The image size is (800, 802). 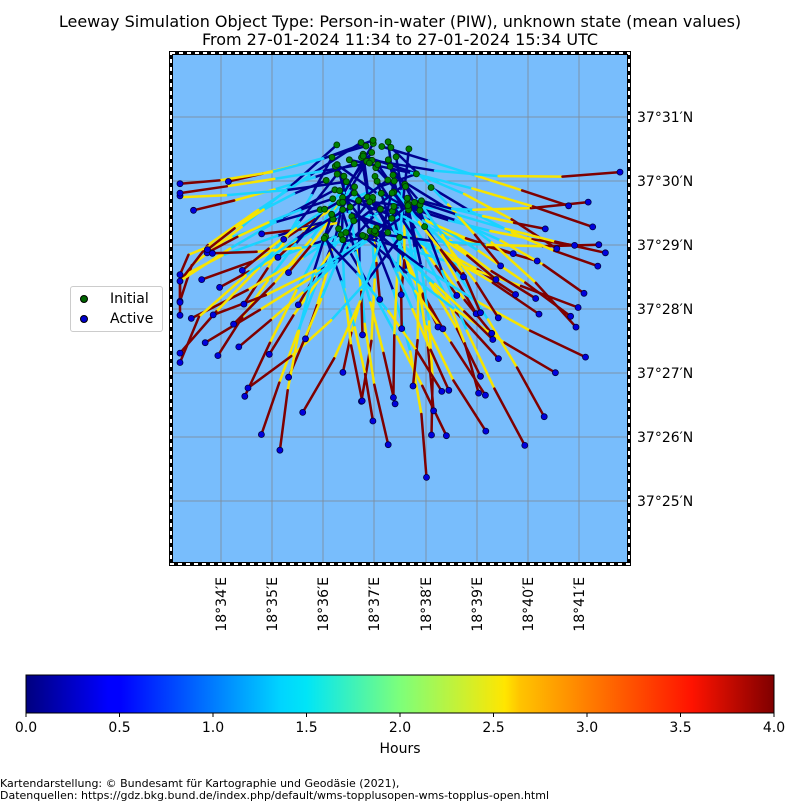 I want to click on colorbar-tick-label: 0.5, so click(x=119, y=728).